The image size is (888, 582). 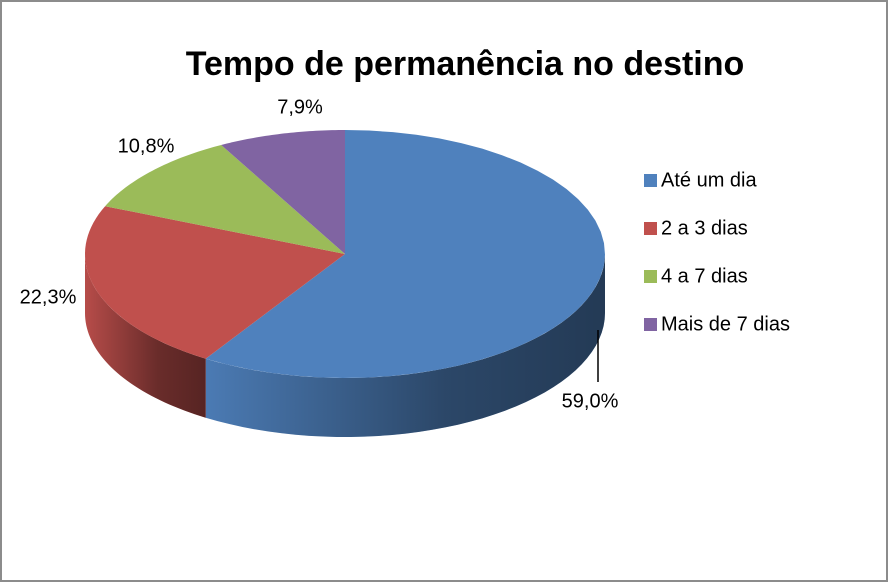 What do you see at coordinates (146, 146) in the screenshot?
I see `data-label: 10,8%` at bounding box center [146, 146].